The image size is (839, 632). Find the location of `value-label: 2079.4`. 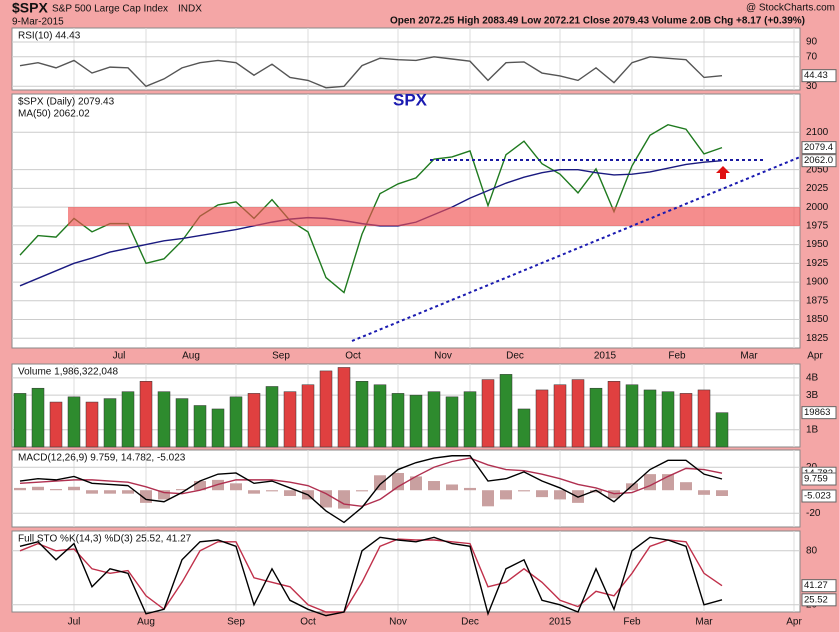

value-label: 2079.4 is located at coordinates (818, 147).